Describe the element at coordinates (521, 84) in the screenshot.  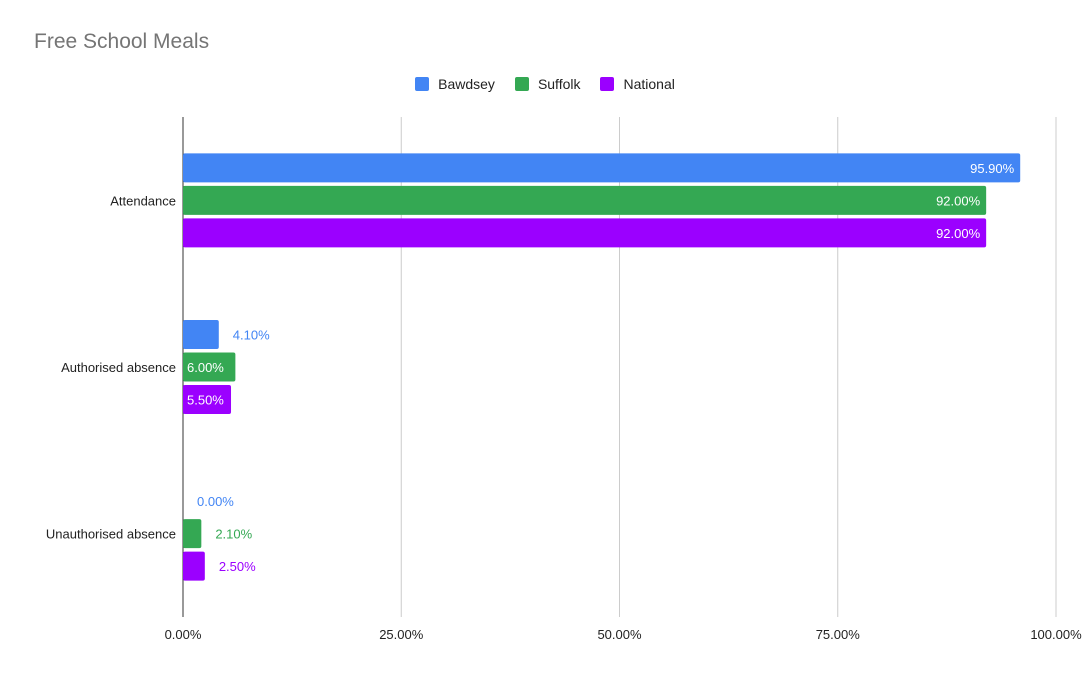
I see `legend-swatch-suffolk` at that location.